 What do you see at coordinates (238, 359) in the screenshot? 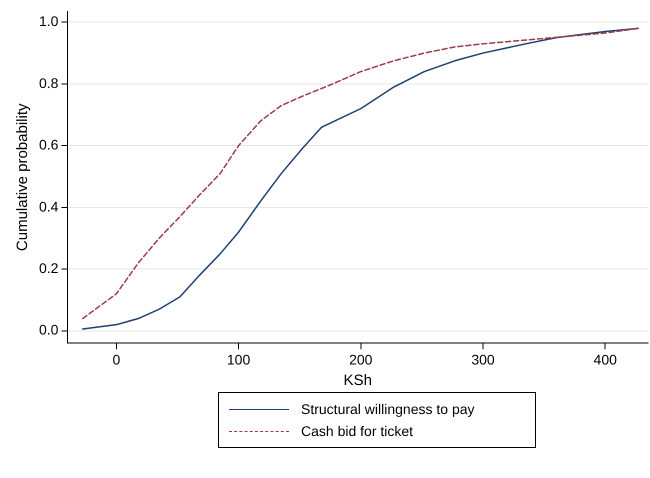
I see `x-tick-label: 100` at bounding box center [238, 359].